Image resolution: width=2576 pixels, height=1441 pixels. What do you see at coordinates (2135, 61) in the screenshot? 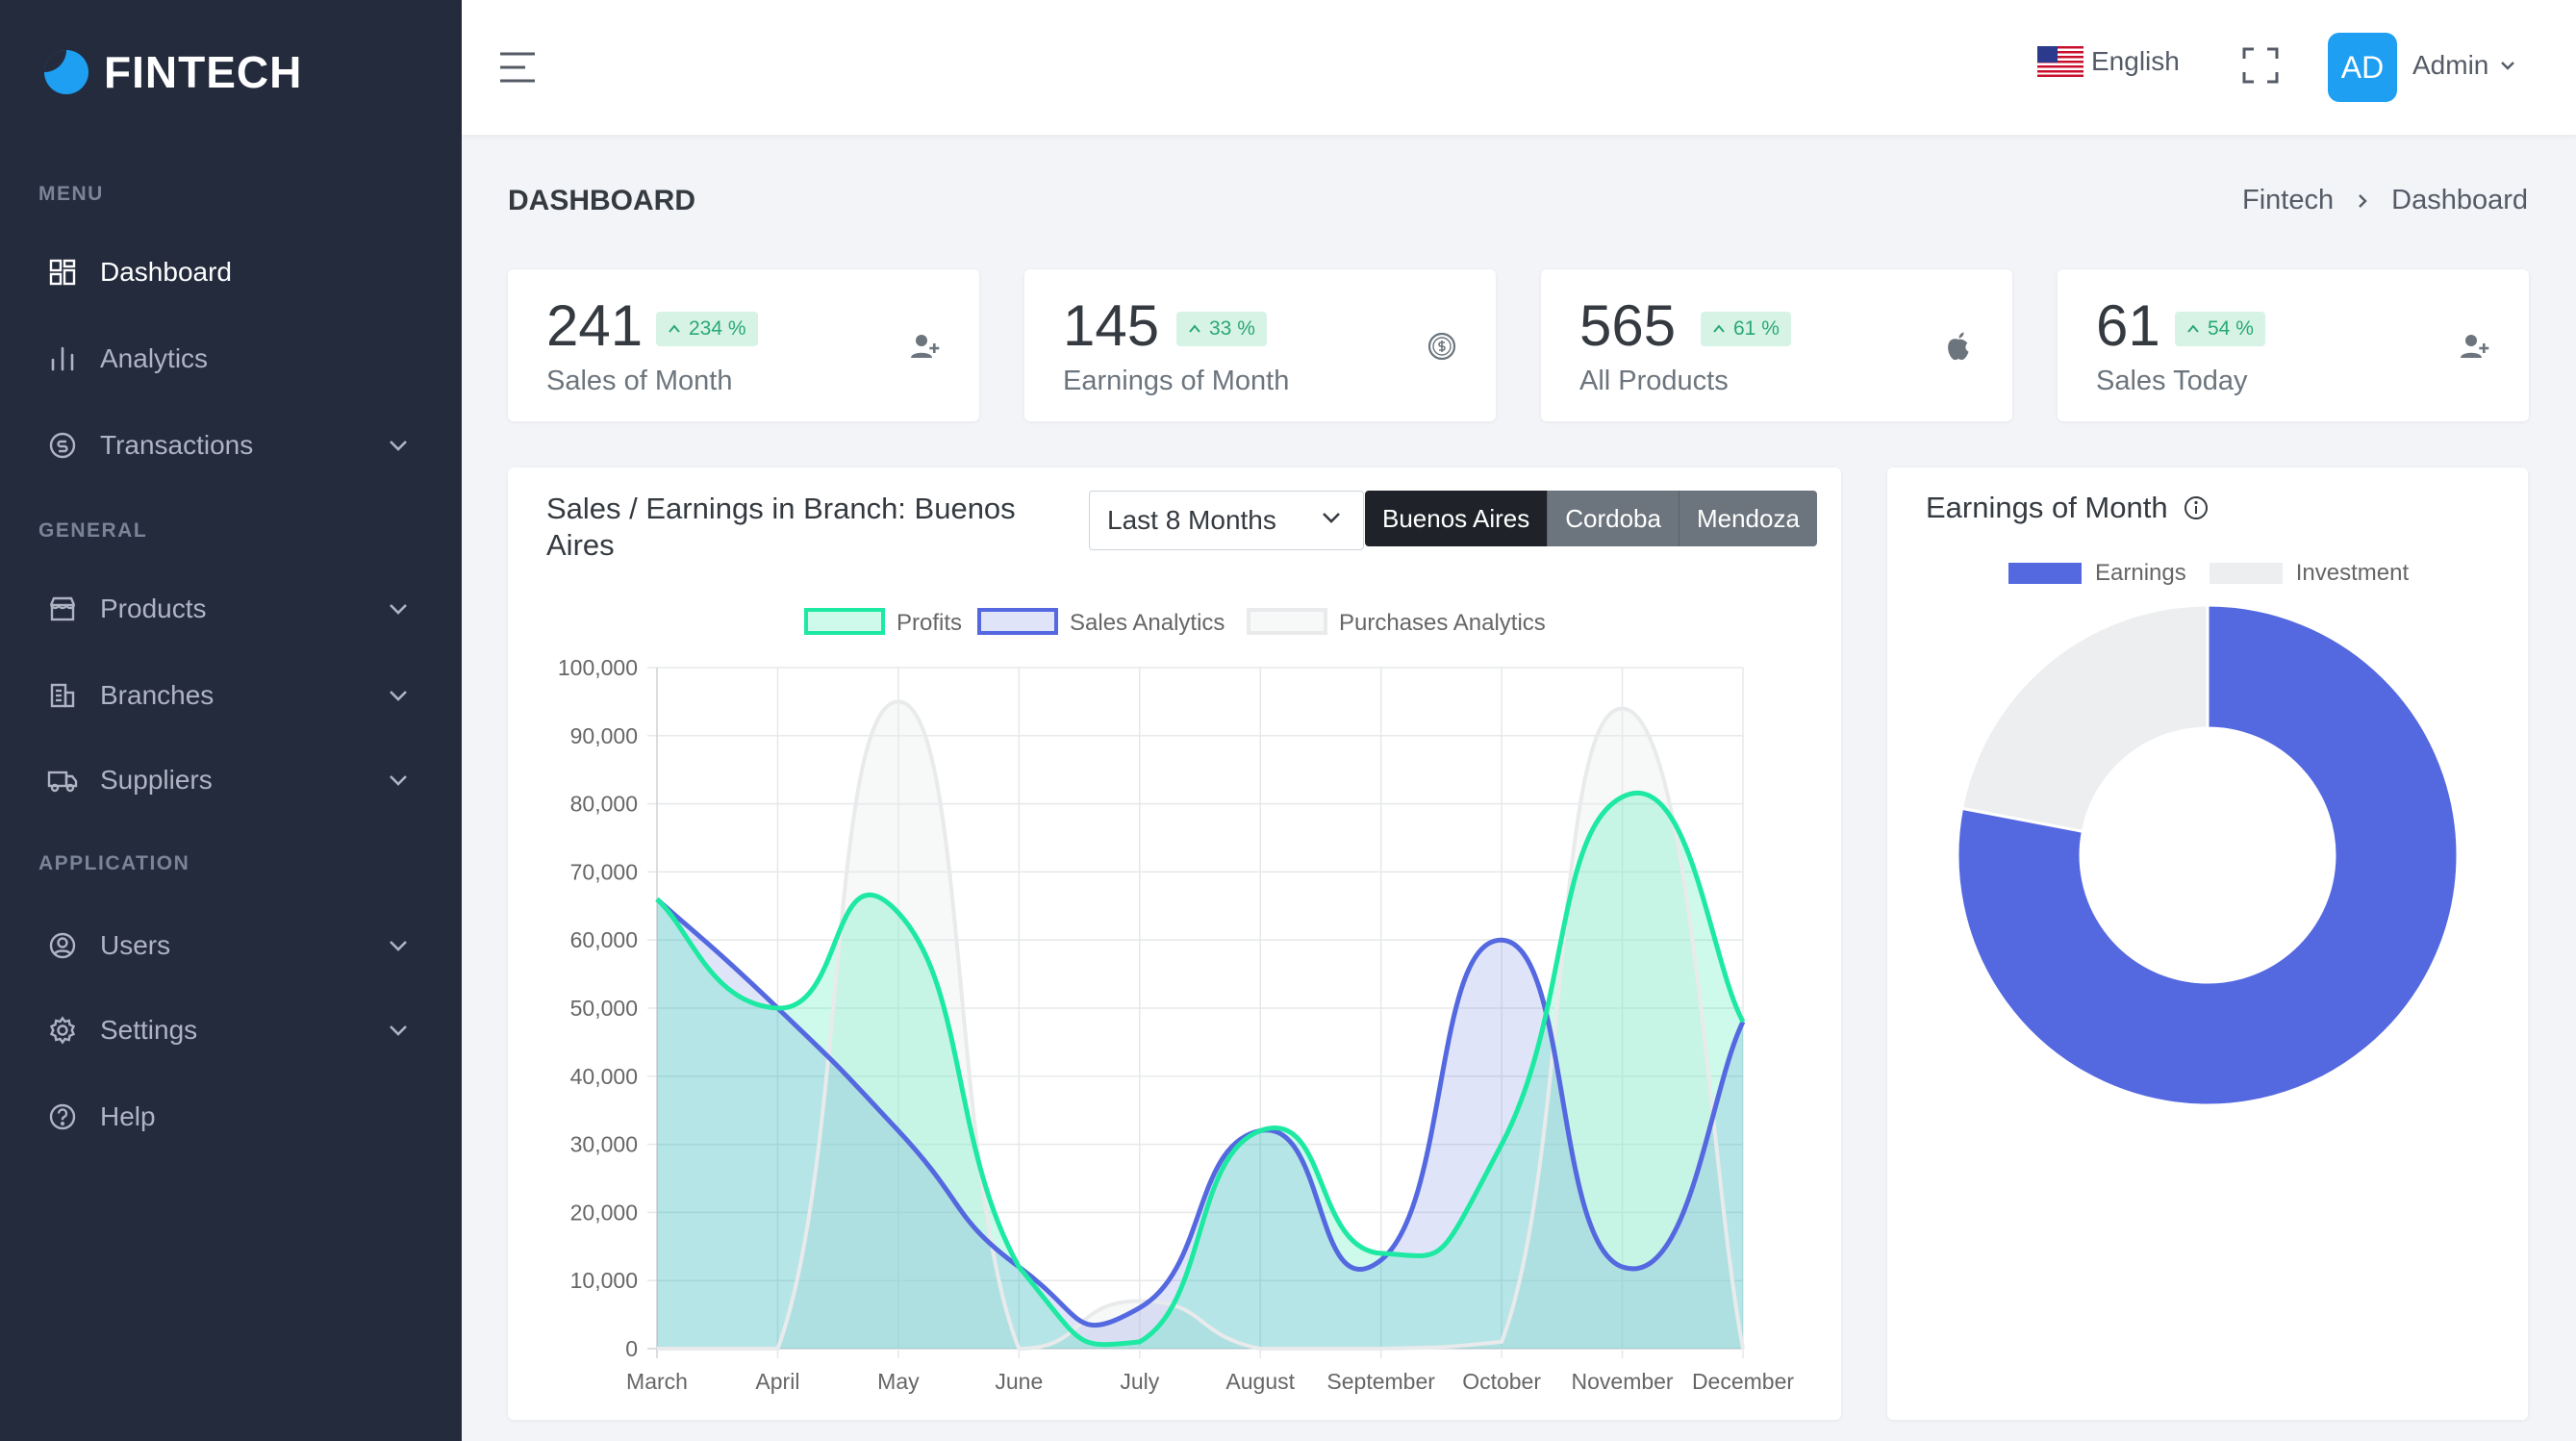
I see `language-label: English` at bounding box center [2135, 61].